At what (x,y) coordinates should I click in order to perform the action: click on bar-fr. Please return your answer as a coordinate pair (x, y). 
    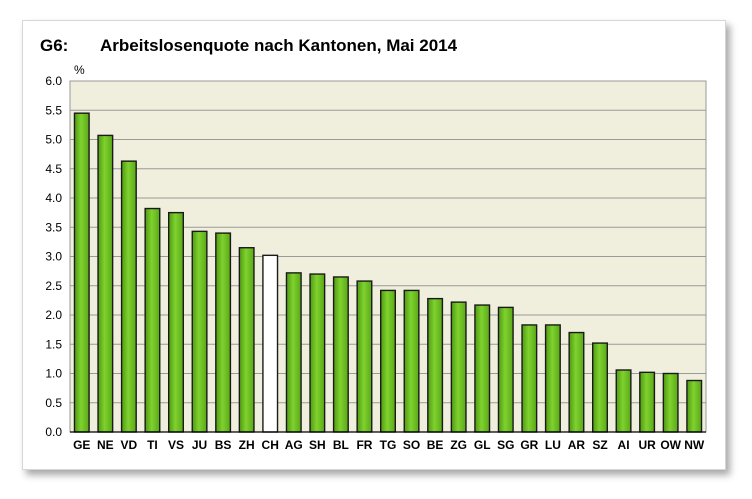
    Looking at the image, I should click on (364, 356).